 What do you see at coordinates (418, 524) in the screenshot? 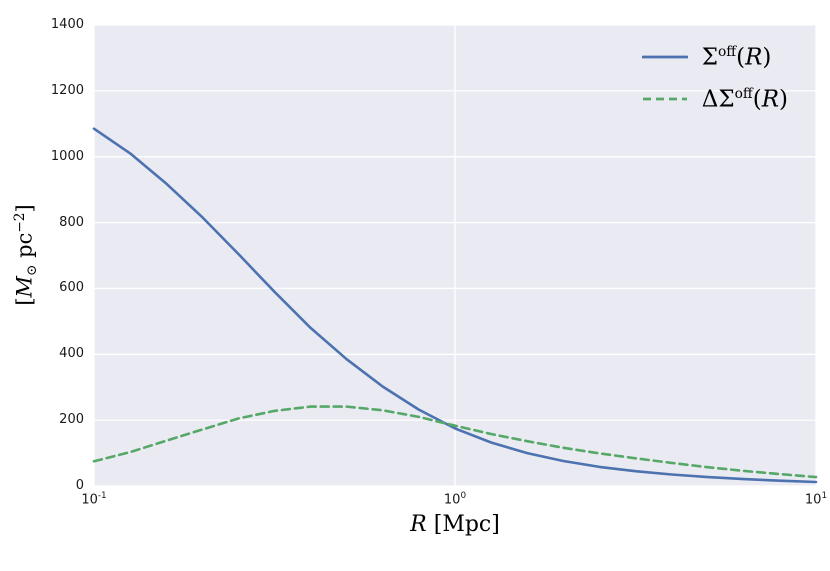
I see `x-axis-variable: R` at bounding box center [418, 524].